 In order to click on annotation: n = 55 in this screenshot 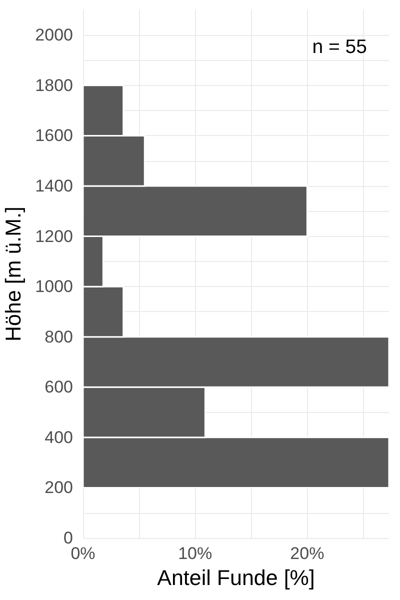, I will do `click(340, 47)`.